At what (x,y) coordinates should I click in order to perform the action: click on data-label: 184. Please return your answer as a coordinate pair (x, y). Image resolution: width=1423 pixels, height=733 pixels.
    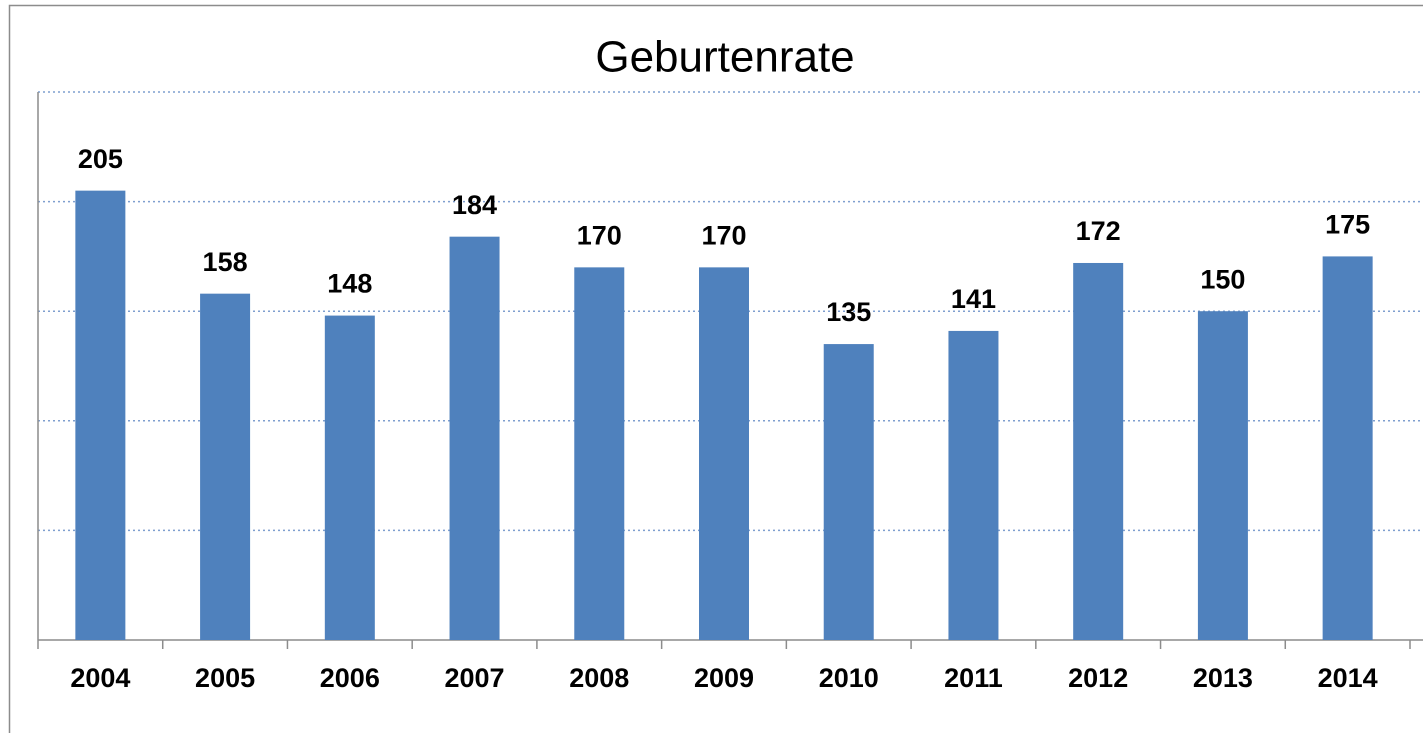
    Looking at the image, I should click on (474, 205).